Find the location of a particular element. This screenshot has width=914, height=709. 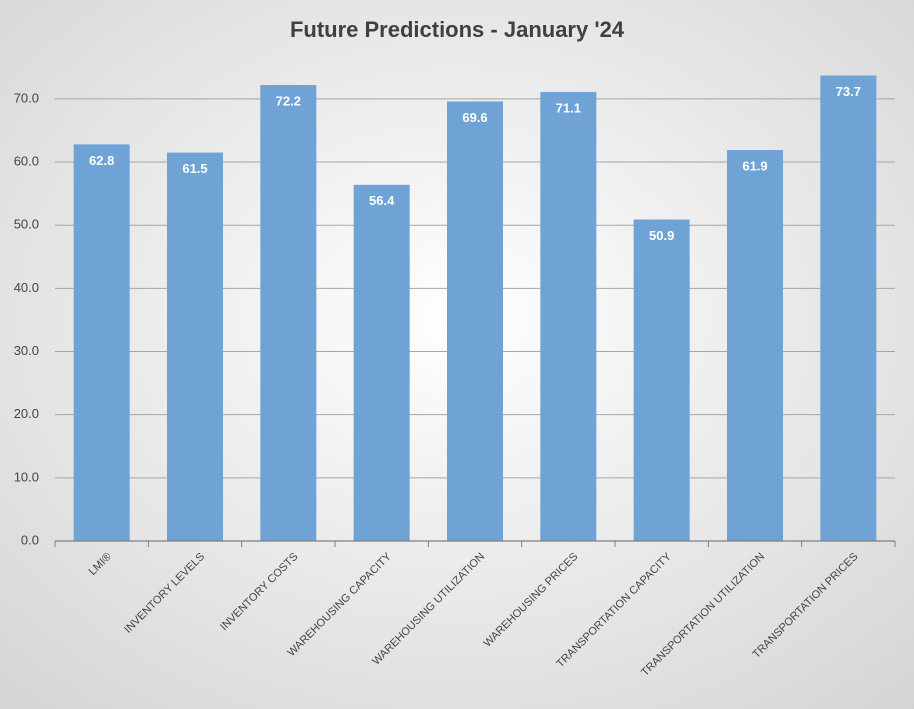

data-label: 71.1 is located at coordinates (568, 107).